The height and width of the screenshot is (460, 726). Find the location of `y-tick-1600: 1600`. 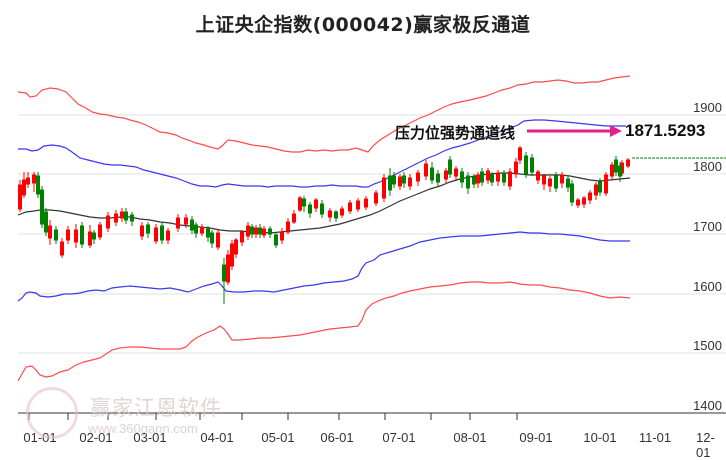

y-tick-1600: 1600 is located at coordinates (707, 286).